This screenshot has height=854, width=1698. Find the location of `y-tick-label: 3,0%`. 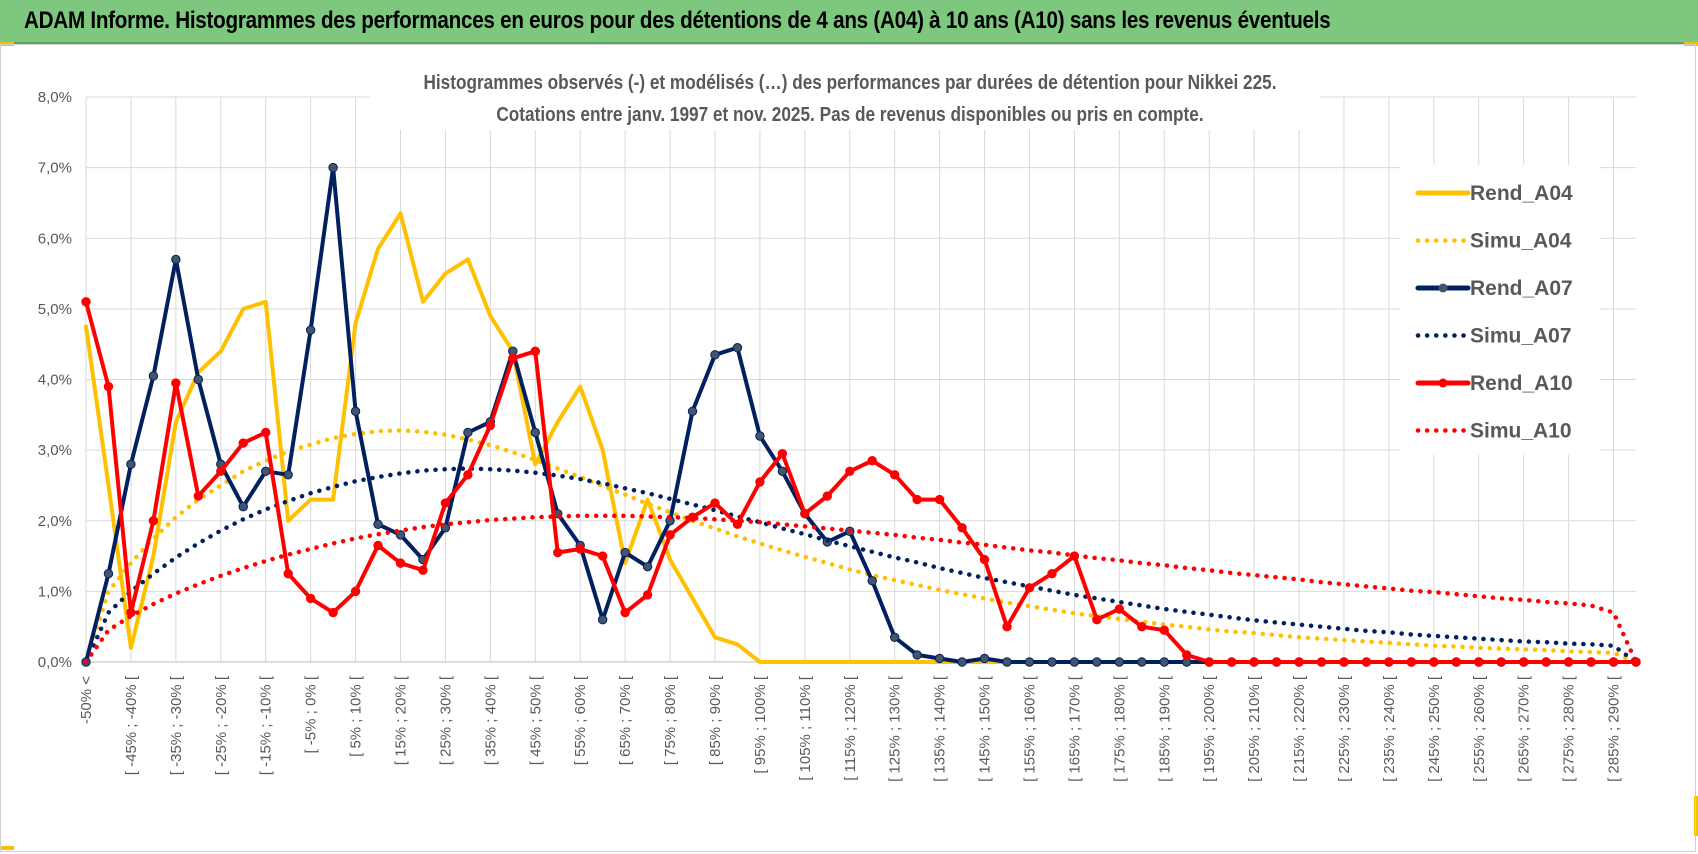

y-tick-label: 3,0% is located at coordinates (55, 450).